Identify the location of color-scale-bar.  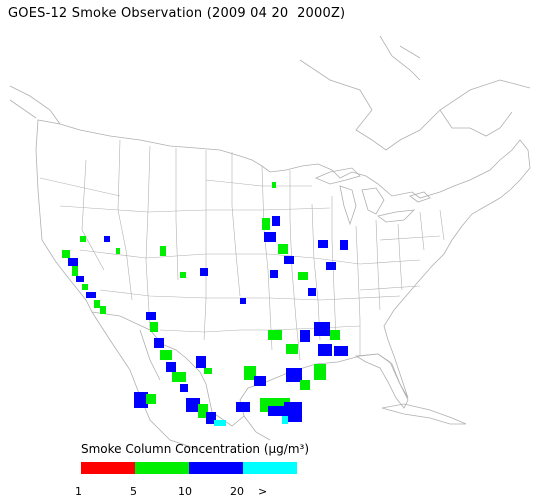
(189, 468).